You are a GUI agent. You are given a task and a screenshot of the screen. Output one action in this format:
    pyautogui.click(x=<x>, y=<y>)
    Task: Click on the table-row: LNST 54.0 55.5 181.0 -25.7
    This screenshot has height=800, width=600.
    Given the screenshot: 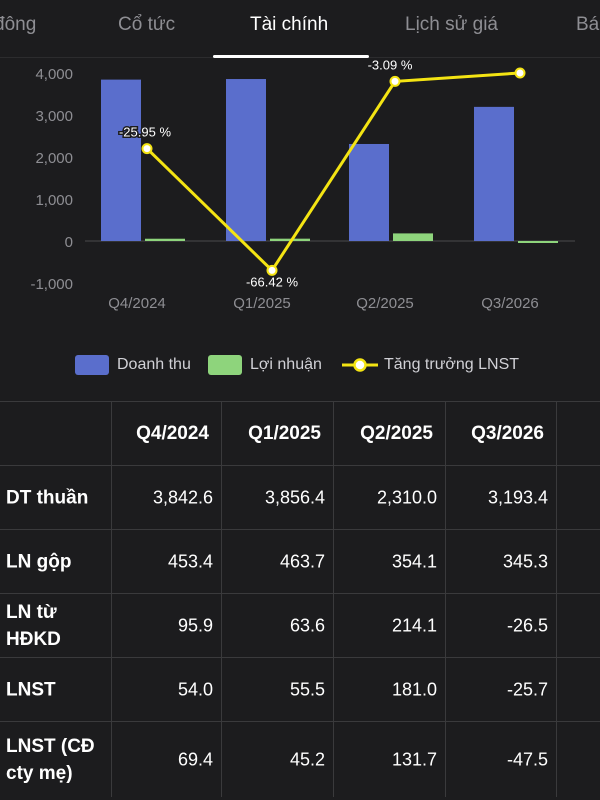 What is the action you would take?
    pyautogui.click(x=300, y=689)
    